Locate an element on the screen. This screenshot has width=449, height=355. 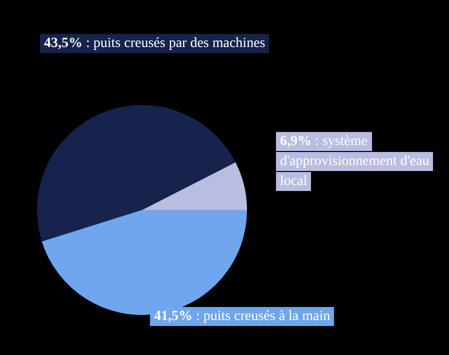
pie-slice is located at coordinates (194, 186).